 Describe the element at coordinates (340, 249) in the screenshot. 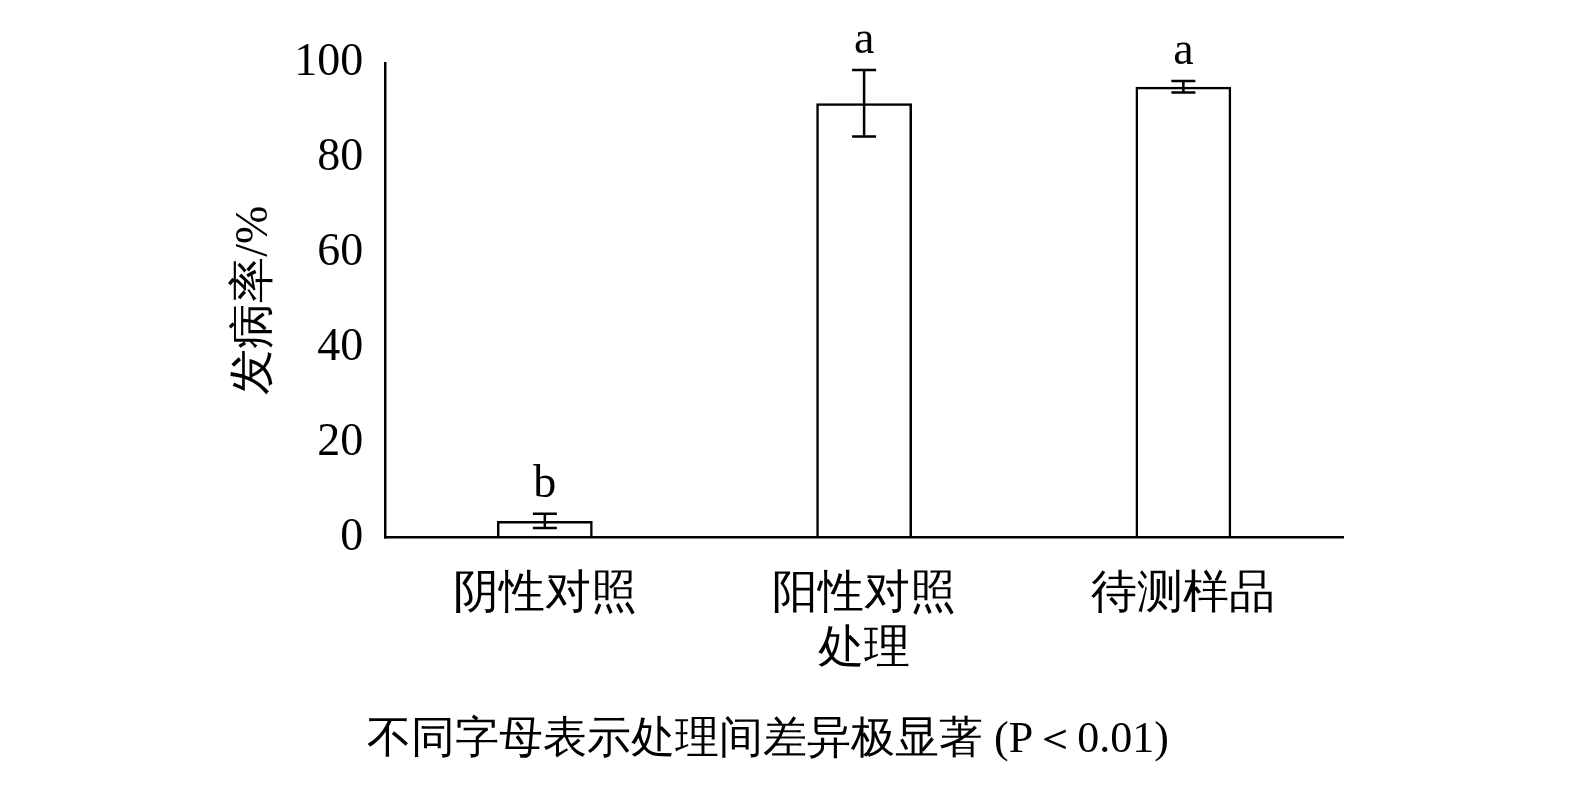

I see `y-tick-label: 60` at that location.